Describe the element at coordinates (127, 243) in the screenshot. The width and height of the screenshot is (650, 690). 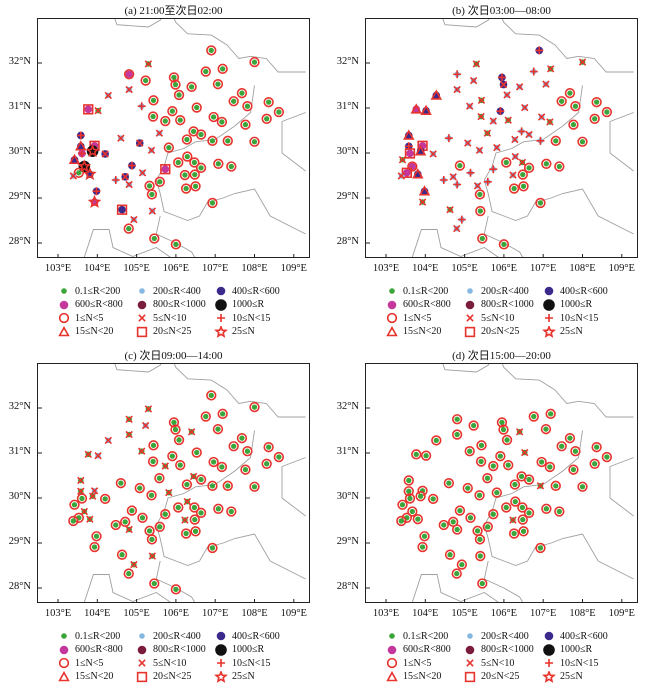
I see `province-boundary` at that location.